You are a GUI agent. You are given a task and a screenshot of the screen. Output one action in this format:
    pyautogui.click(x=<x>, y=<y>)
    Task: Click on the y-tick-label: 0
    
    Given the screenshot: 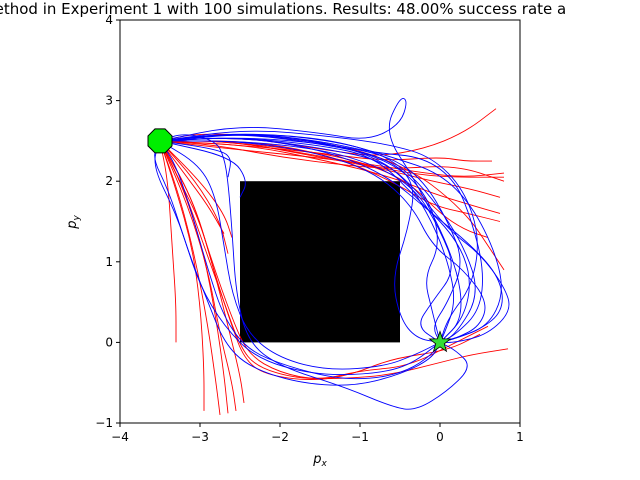 What is the action you would take?
    pyautogui.click(x=109, y=342)
    